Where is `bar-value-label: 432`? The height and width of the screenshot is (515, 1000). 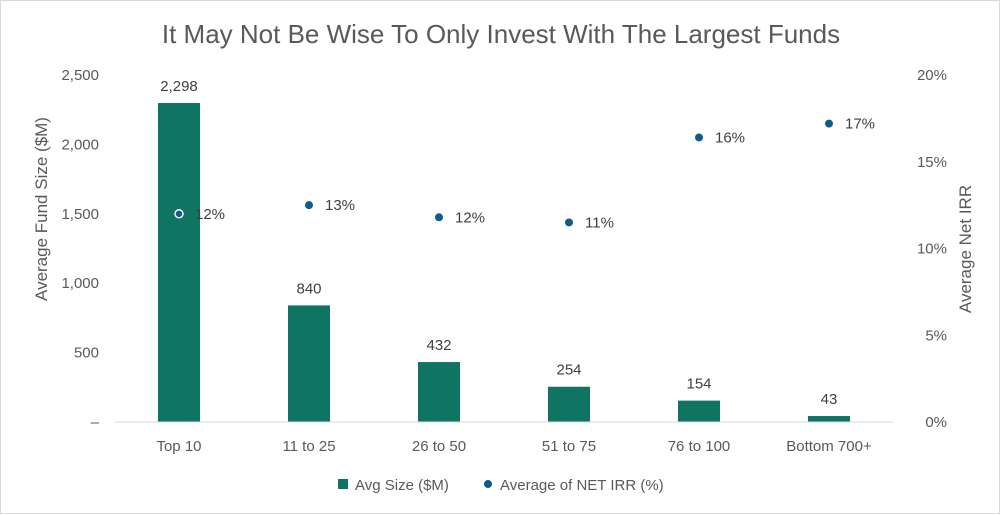 bar-value-label: 432 is located at coordinates (438, 345).